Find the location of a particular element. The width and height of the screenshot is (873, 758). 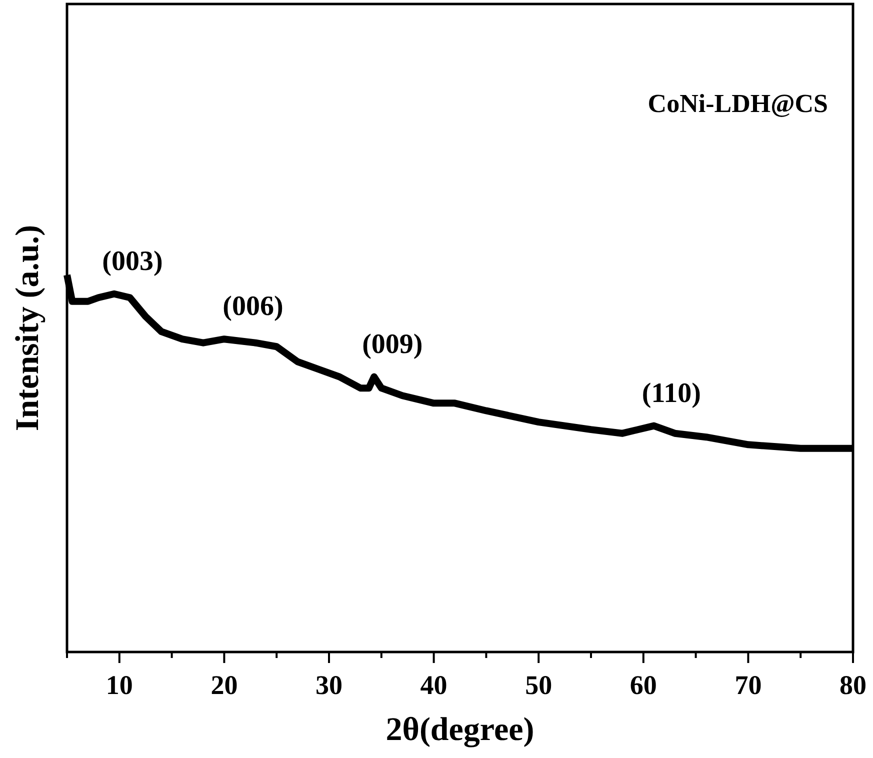

x-tick-label: 20 is located at coordinates (224, 685).